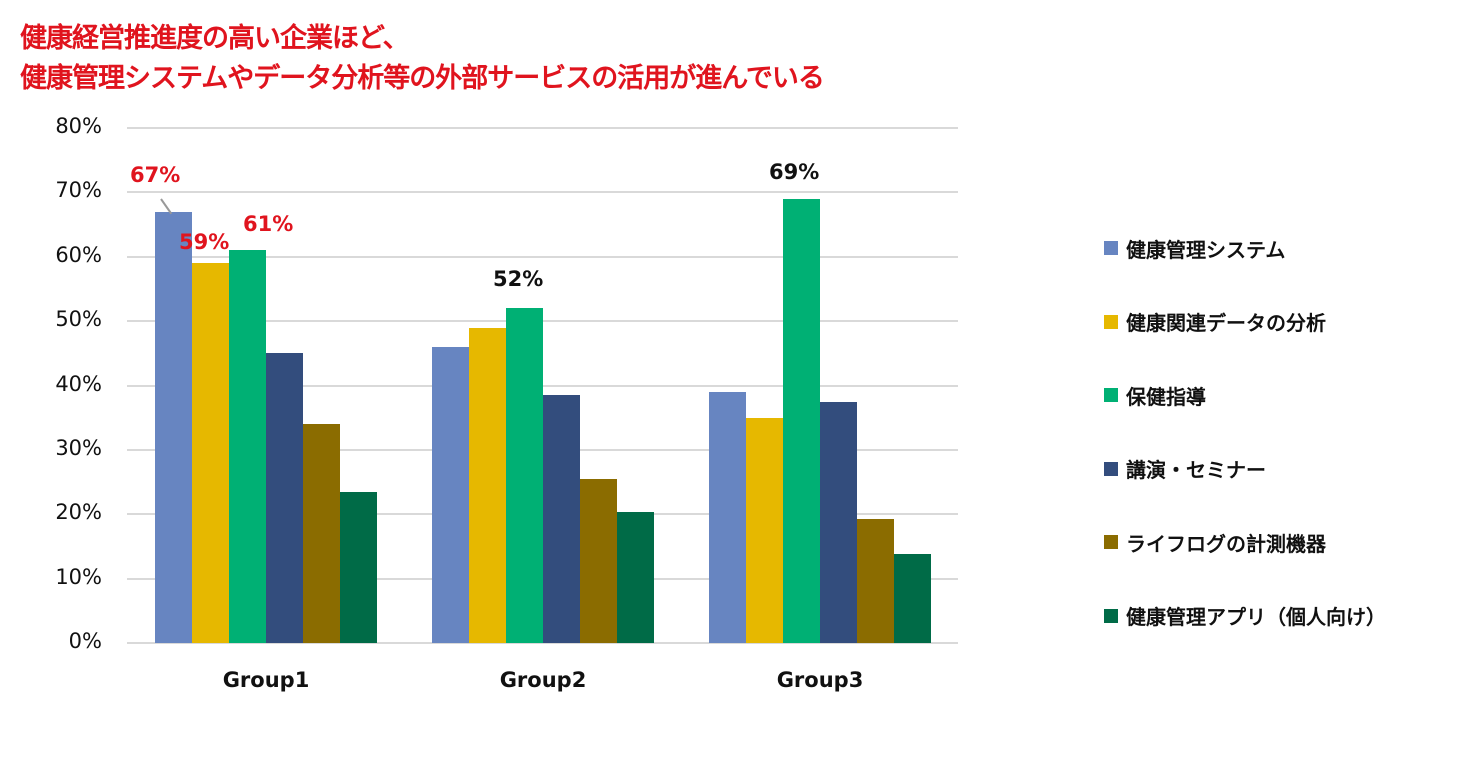 This screenshot has height=781, width=1484. I want to click on legend-item: 健康管理アプリ（個人向け）, so click(1245, 616).